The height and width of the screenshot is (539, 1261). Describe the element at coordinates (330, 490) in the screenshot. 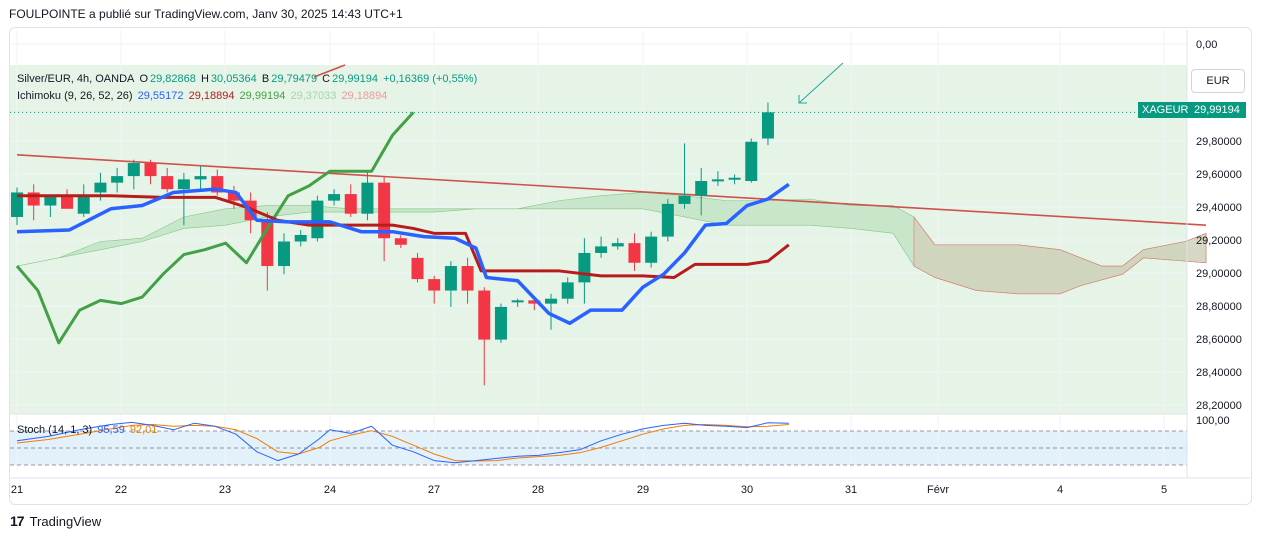

I see `x-tick-label: 24` at that location.